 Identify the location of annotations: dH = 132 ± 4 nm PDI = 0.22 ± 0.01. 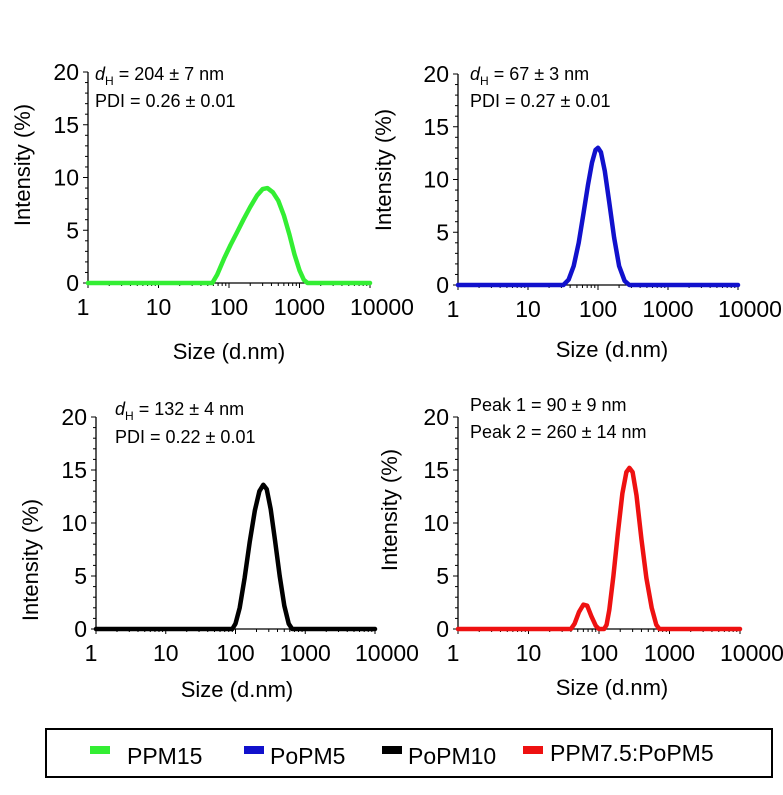
(185, 423).